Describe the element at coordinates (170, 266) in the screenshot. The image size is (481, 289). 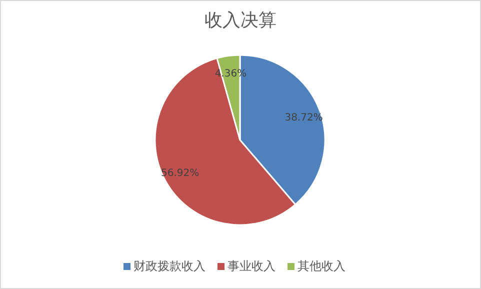
I see `legend-label: 财政拨款收入` at that location.